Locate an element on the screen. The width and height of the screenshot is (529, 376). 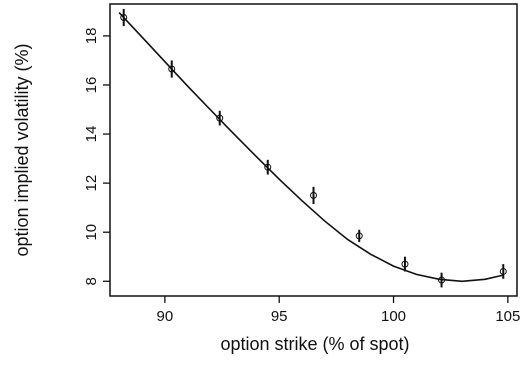
x-axis-label: option strike (% of spot) is located at coordinates (314, 344).